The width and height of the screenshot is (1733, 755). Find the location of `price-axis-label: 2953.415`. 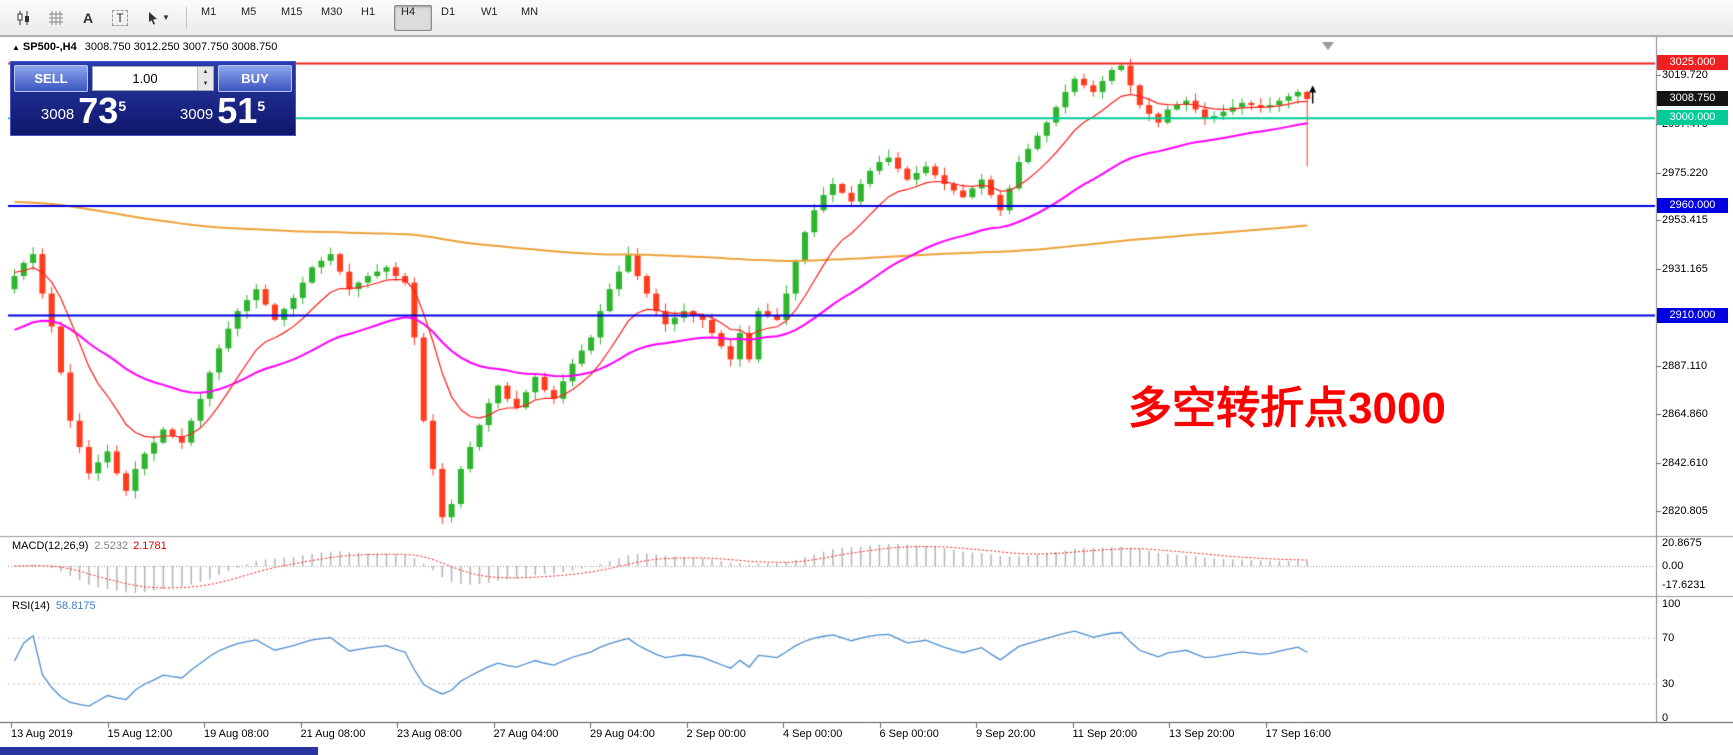

price-axis-label: 2953.415 is located at coordinates (1685, 220).